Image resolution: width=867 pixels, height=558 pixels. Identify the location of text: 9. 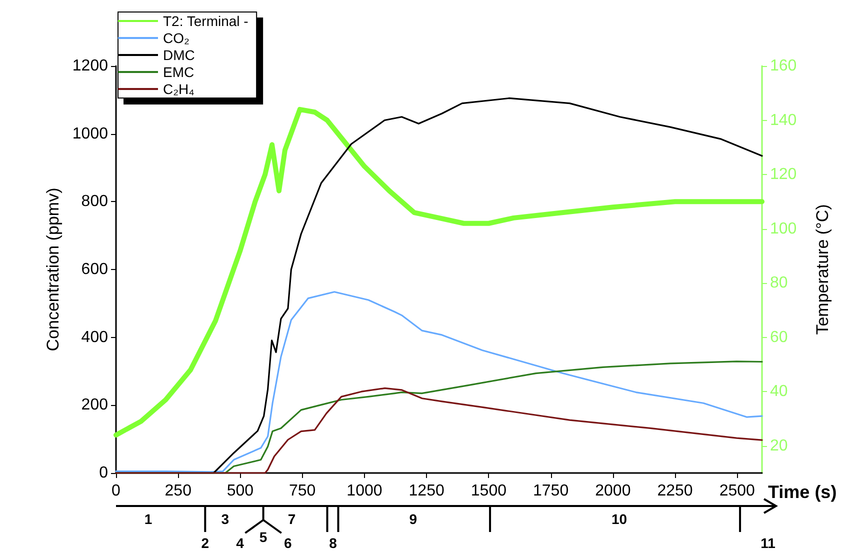
(413, 519).